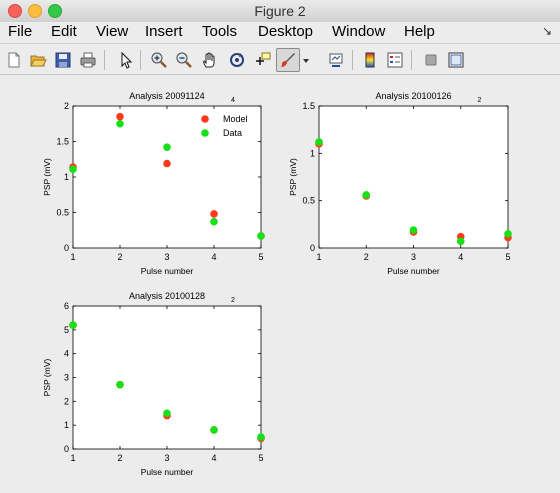 This screenshot has width=560, height=493. I want to click on open-file-icon, so click(38, 60).